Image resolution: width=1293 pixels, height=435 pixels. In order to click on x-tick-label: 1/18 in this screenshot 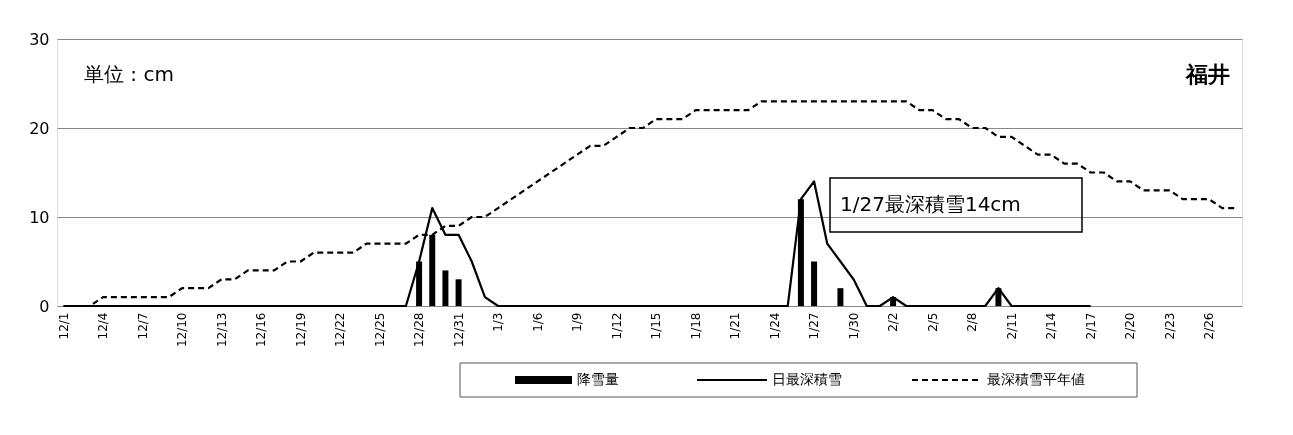, I will do `click(695, 326)`.